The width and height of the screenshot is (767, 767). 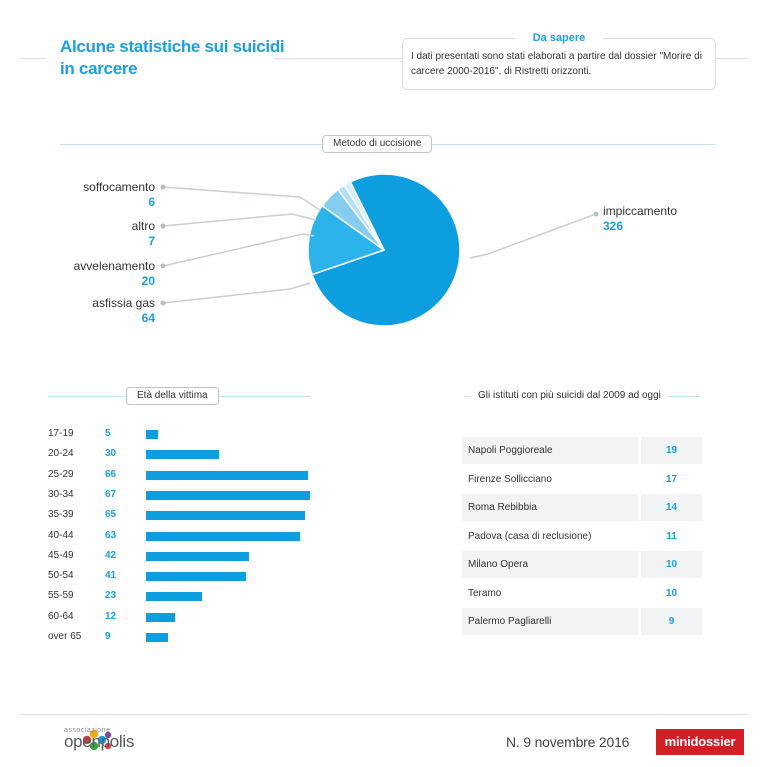 I want to click on bar-category-label: 35-39, so click(x=61, y=515).